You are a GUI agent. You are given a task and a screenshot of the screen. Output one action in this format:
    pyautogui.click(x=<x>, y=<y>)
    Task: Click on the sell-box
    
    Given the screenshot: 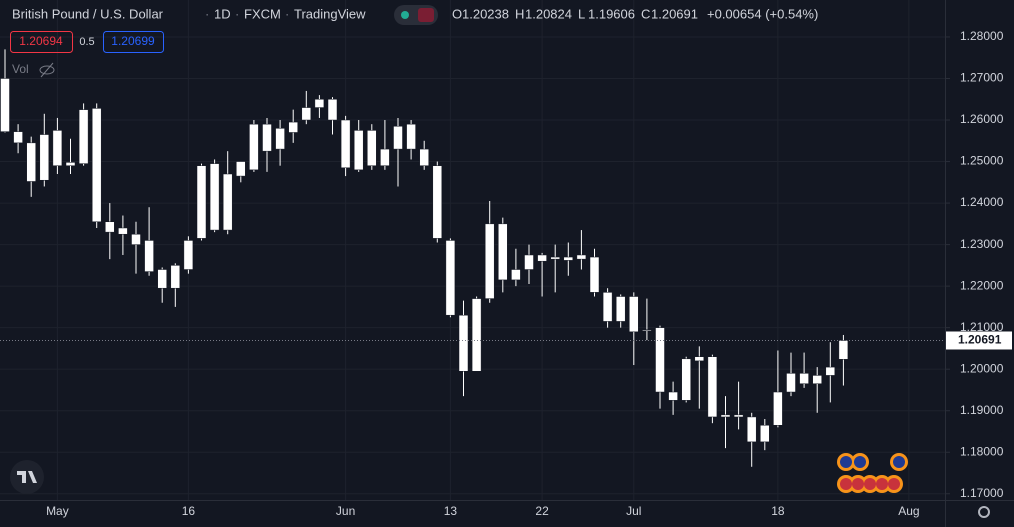 What is the action you would take?
    pyautogui.click(x=41, y=42)
    